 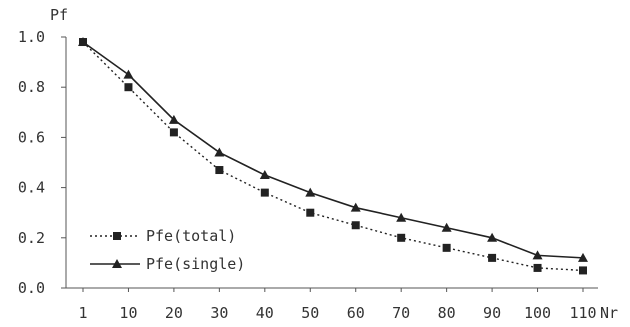 I want to click on y-axis-ticks: 0.0 0.2 0.4 0.6 0.8 1.0, so click(x=42, y=162).